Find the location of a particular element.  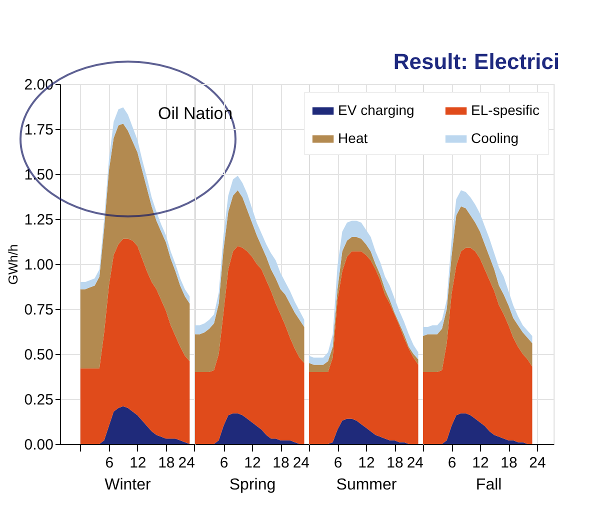

y-tick-label: 1.75 is located at coordinates (39, 130).